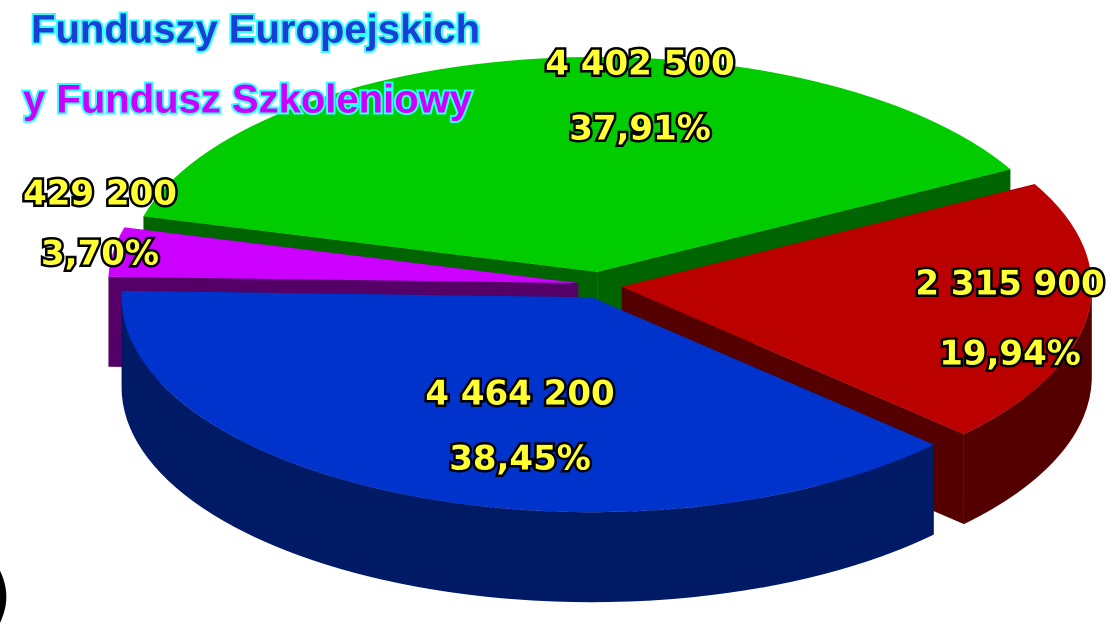 This screenshot has height=633, width=1118. Describe the element at coordinates (520, 459) in the screenshot. I see `data-label: 38,45%` at that location.